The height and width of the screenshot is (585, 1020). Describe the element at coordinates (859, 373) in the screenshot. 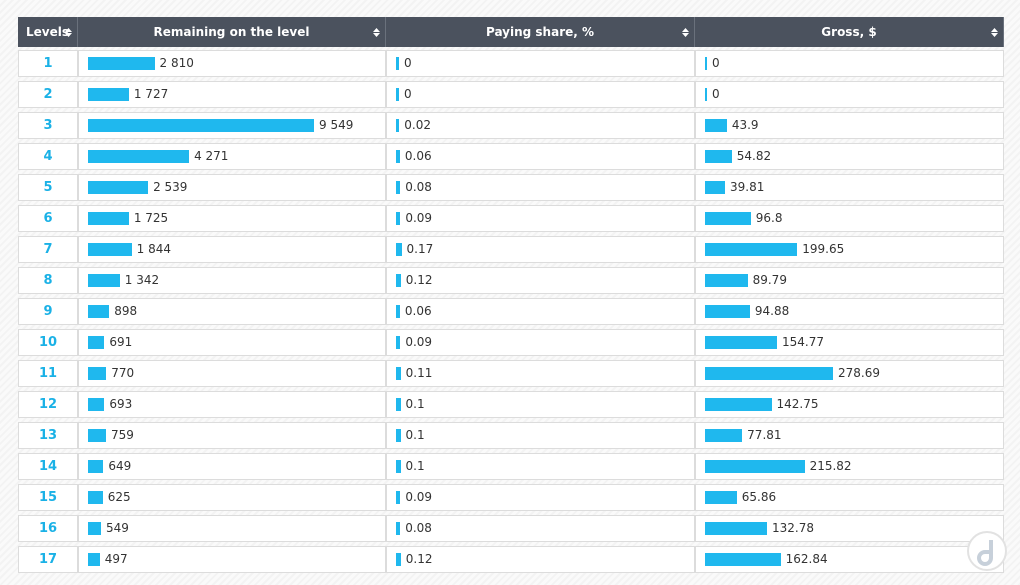

I see `value-label: 278.69` at that location.